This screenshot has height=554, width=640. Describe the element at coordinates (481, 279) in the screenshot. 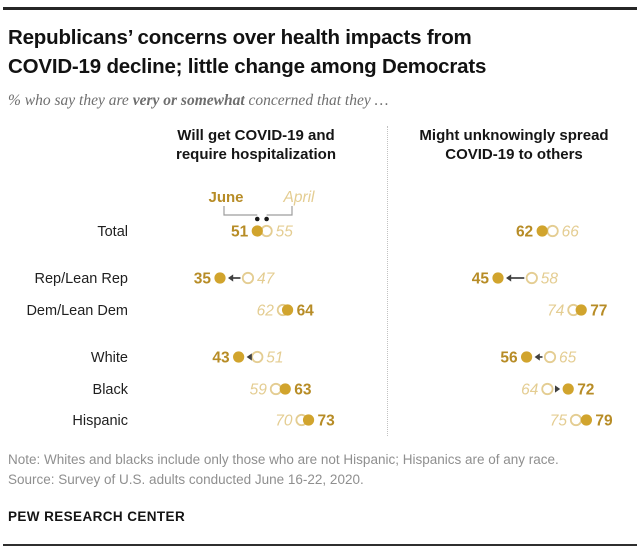

I see `june-value: 45` at that location.